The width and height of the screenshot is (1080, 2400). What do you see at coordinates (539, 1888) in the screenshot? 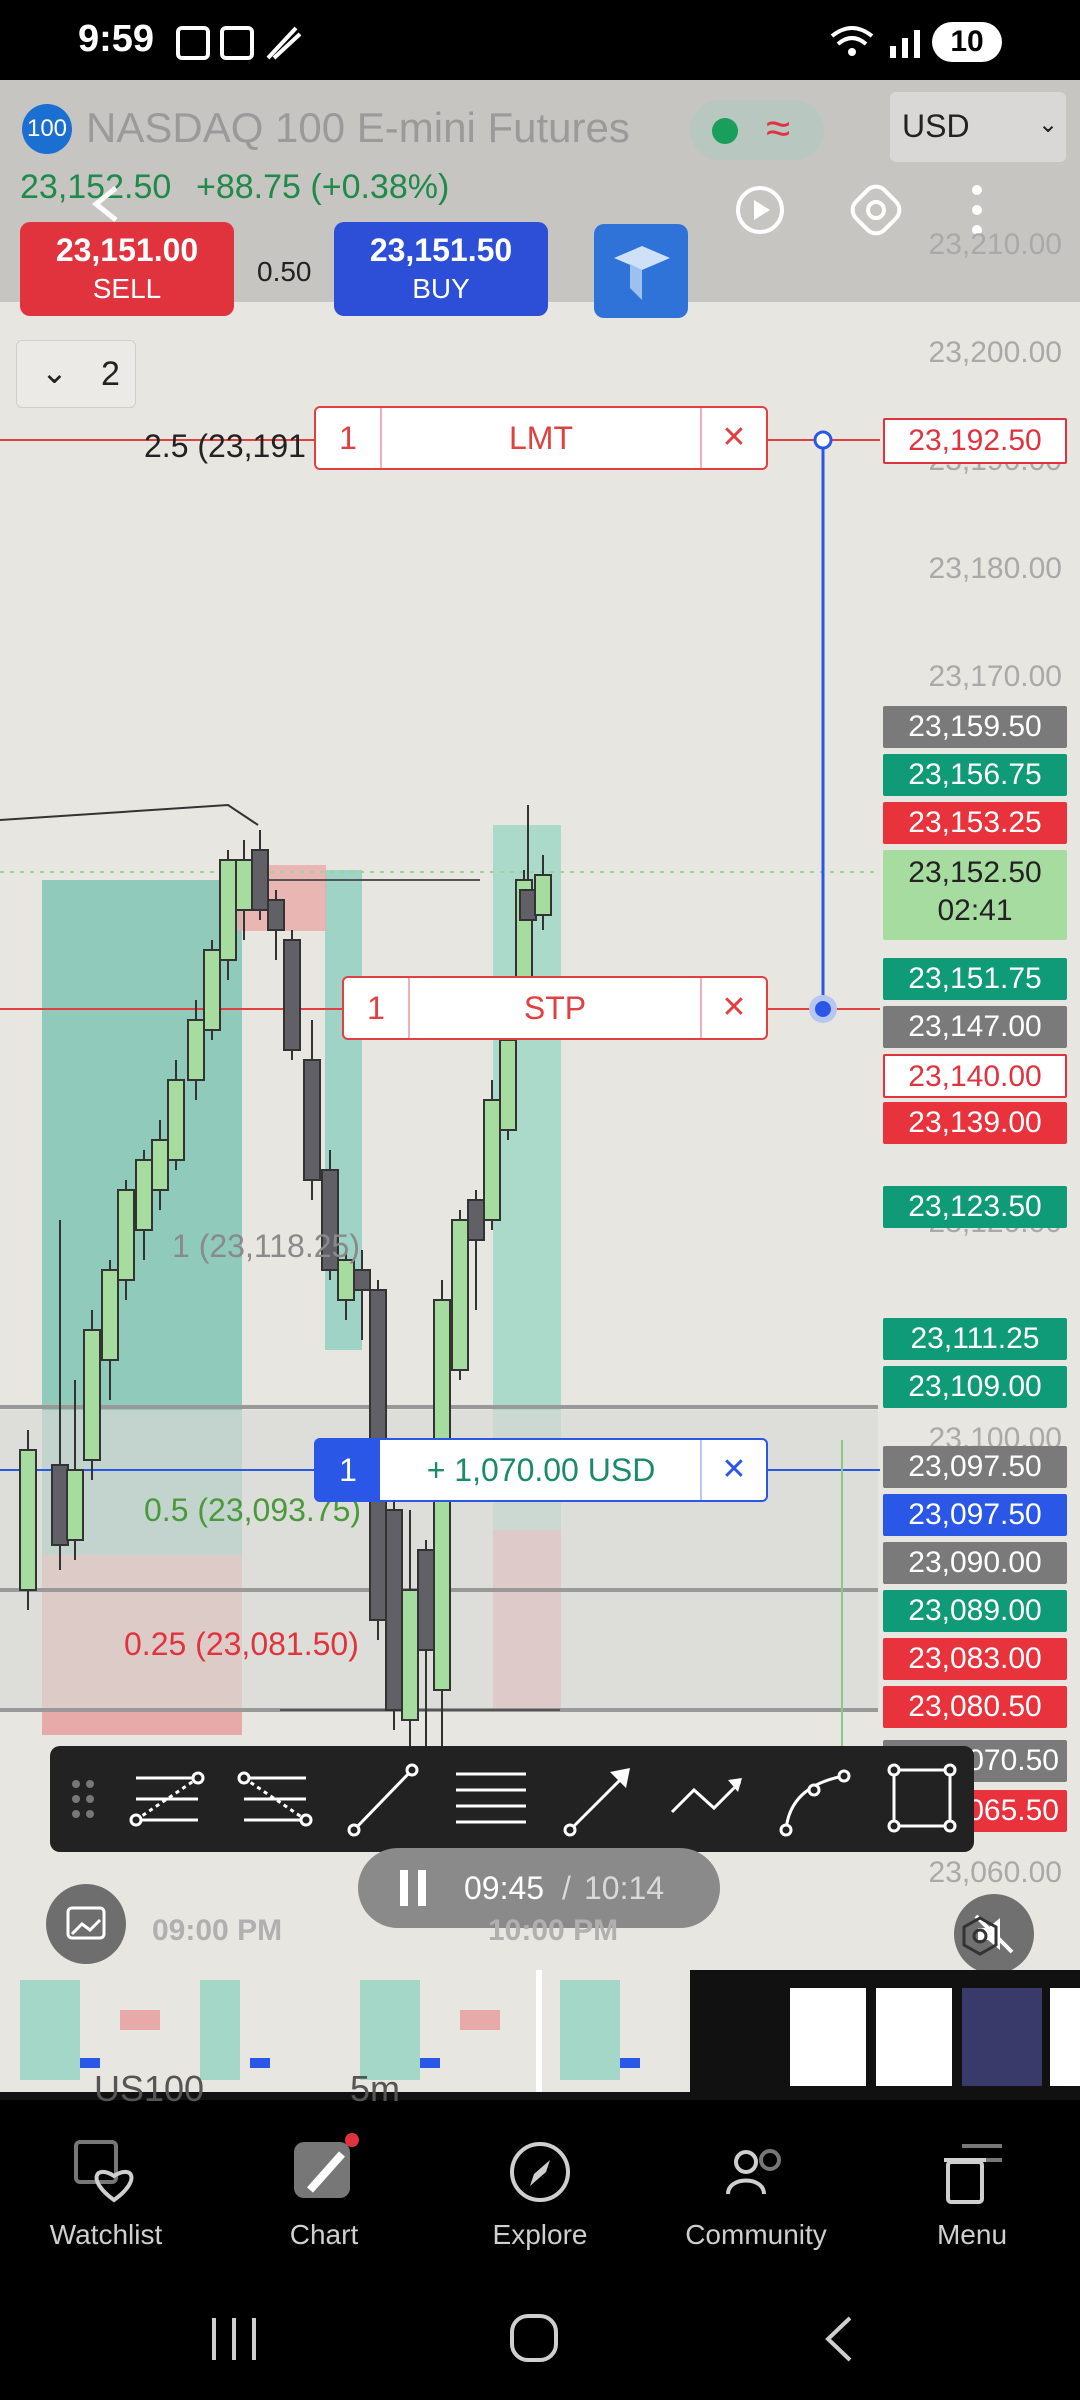
I see `video-time-pill: 09:45 / 10:14` at bounding box center [539, 1888].